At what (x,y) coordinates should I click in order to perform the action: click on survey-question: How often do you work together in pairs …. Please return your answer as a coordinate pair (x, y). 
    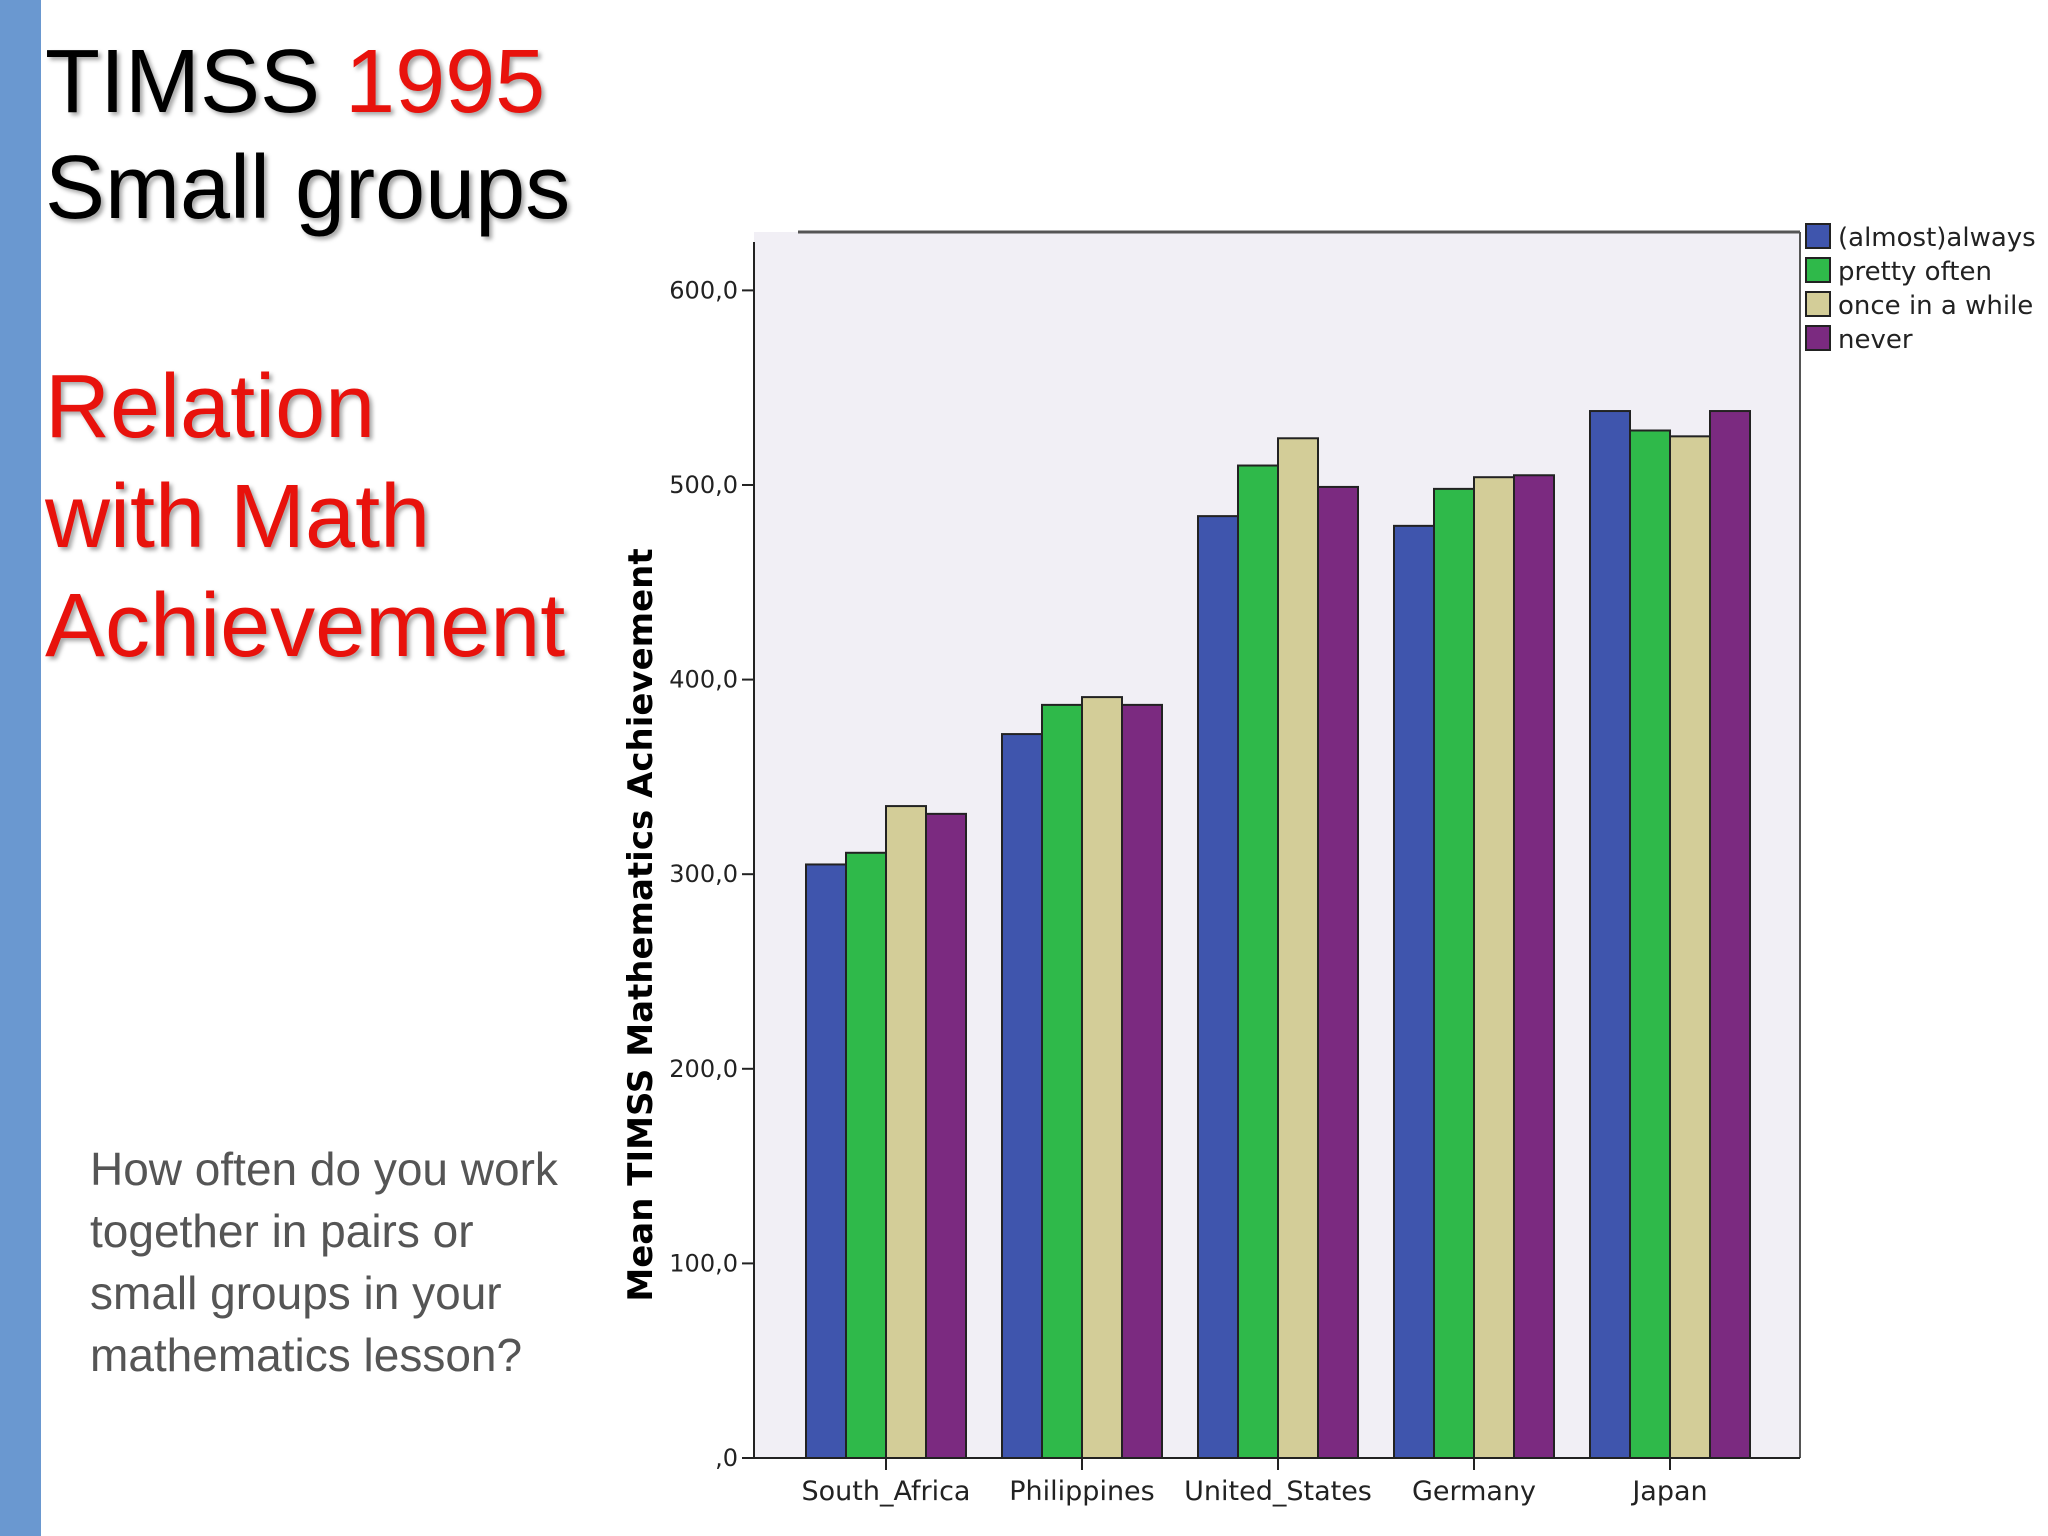
    Looking at the image, I should click on (324, 1262).